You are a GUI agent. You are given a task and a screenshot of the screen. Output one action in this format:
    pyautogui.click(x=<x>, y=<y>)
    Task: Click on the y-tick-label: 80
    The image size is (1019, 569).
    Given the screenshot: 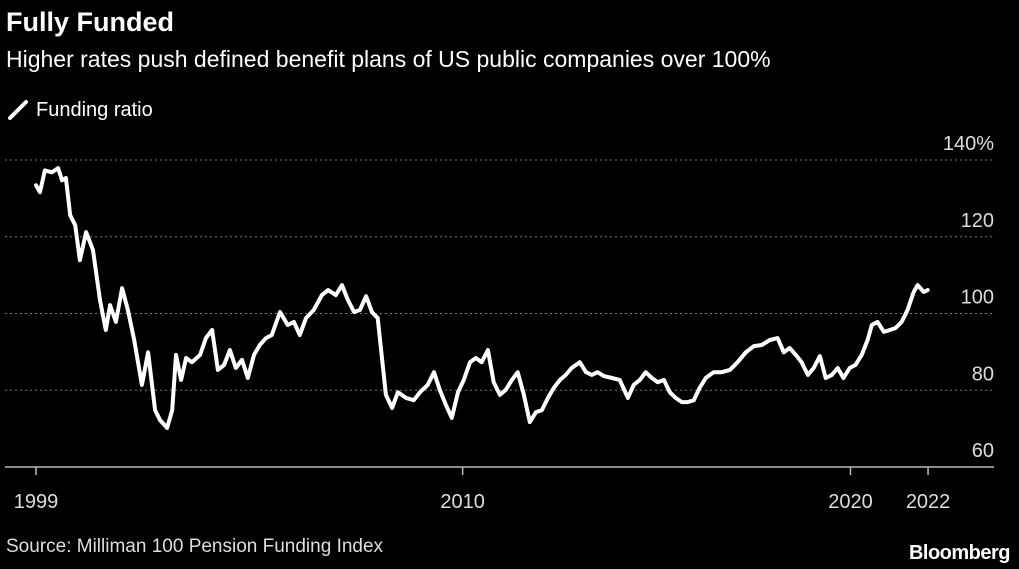 What is the action you would take?
    pyautogui.click(x=983, y=374)
    